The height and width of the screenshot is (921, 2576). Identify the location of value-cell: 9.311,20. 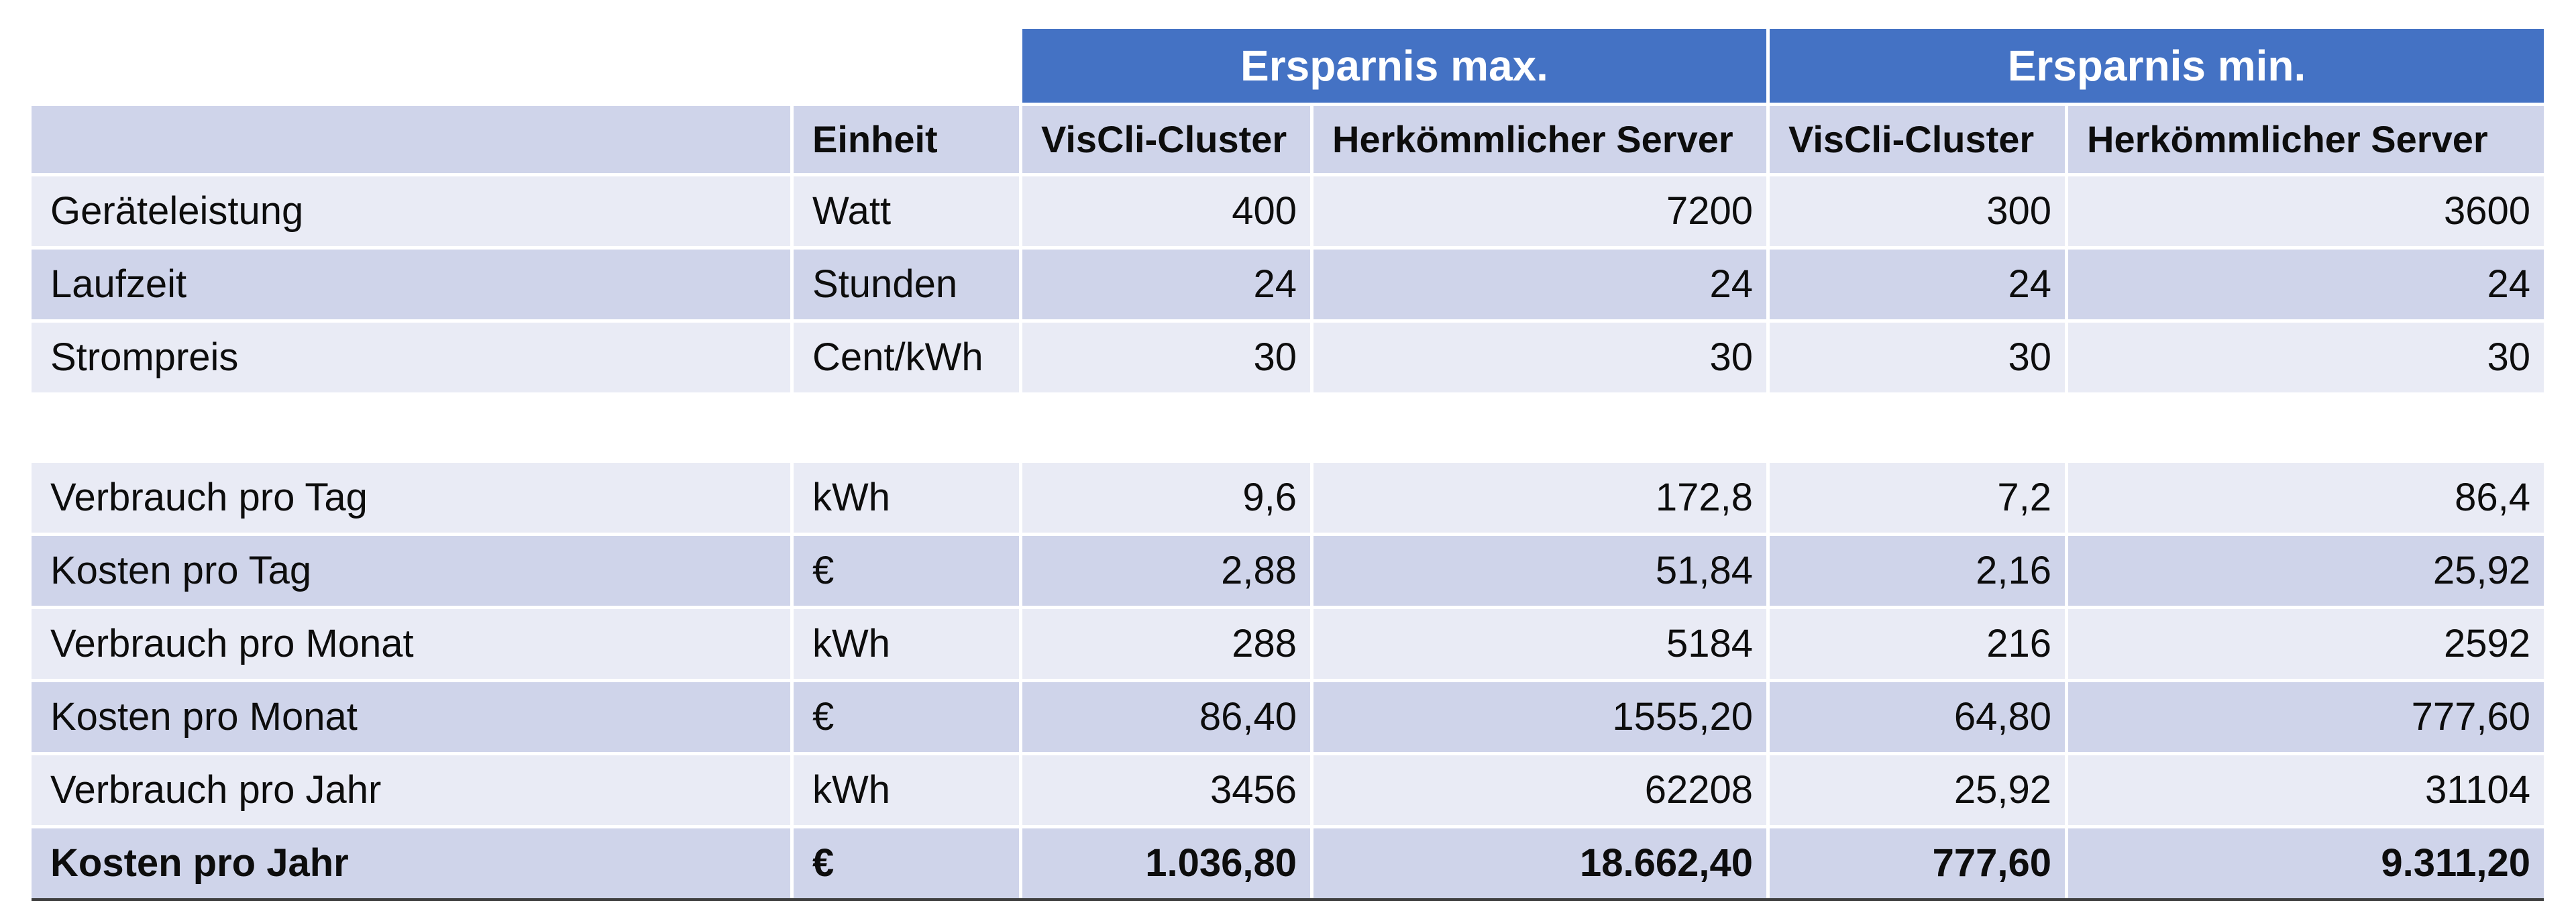
(2306, 863).